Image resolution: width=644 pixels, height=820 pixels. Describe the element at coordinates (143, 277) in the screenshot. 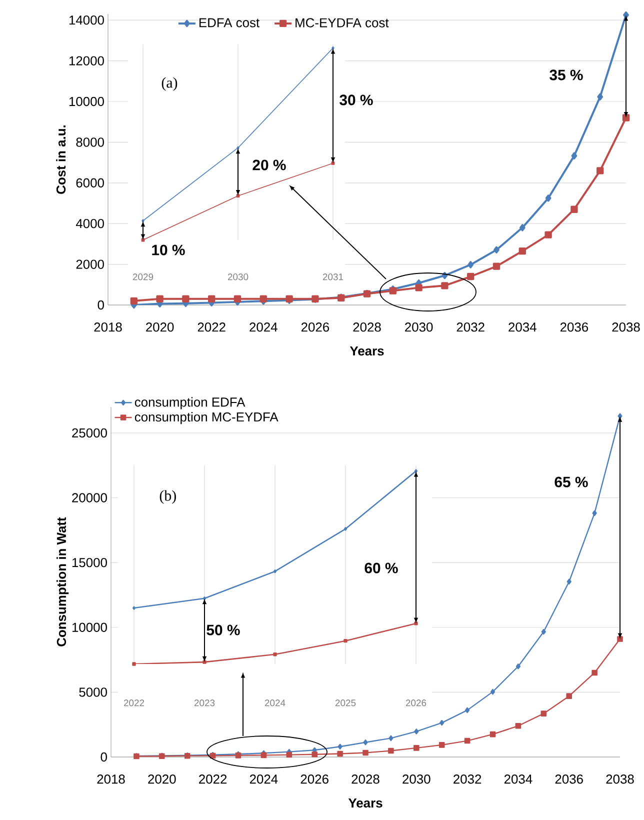

I see `x-tick-label: 2029` at that location.